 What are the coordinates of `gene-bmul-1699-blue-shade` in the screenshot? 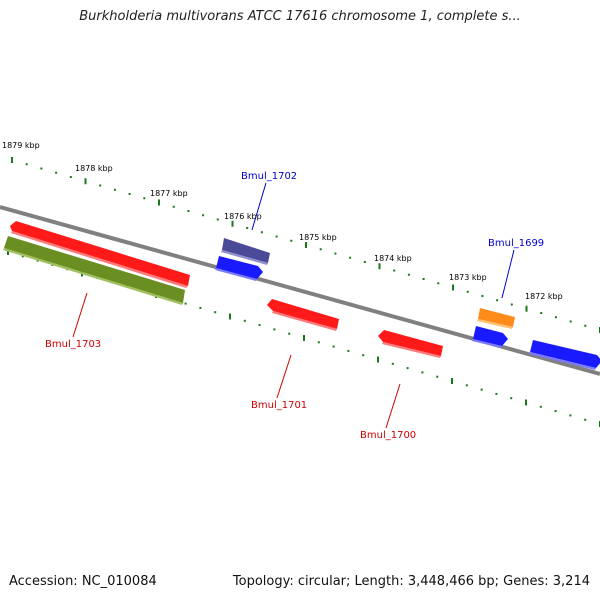 It's located at (487, 343).